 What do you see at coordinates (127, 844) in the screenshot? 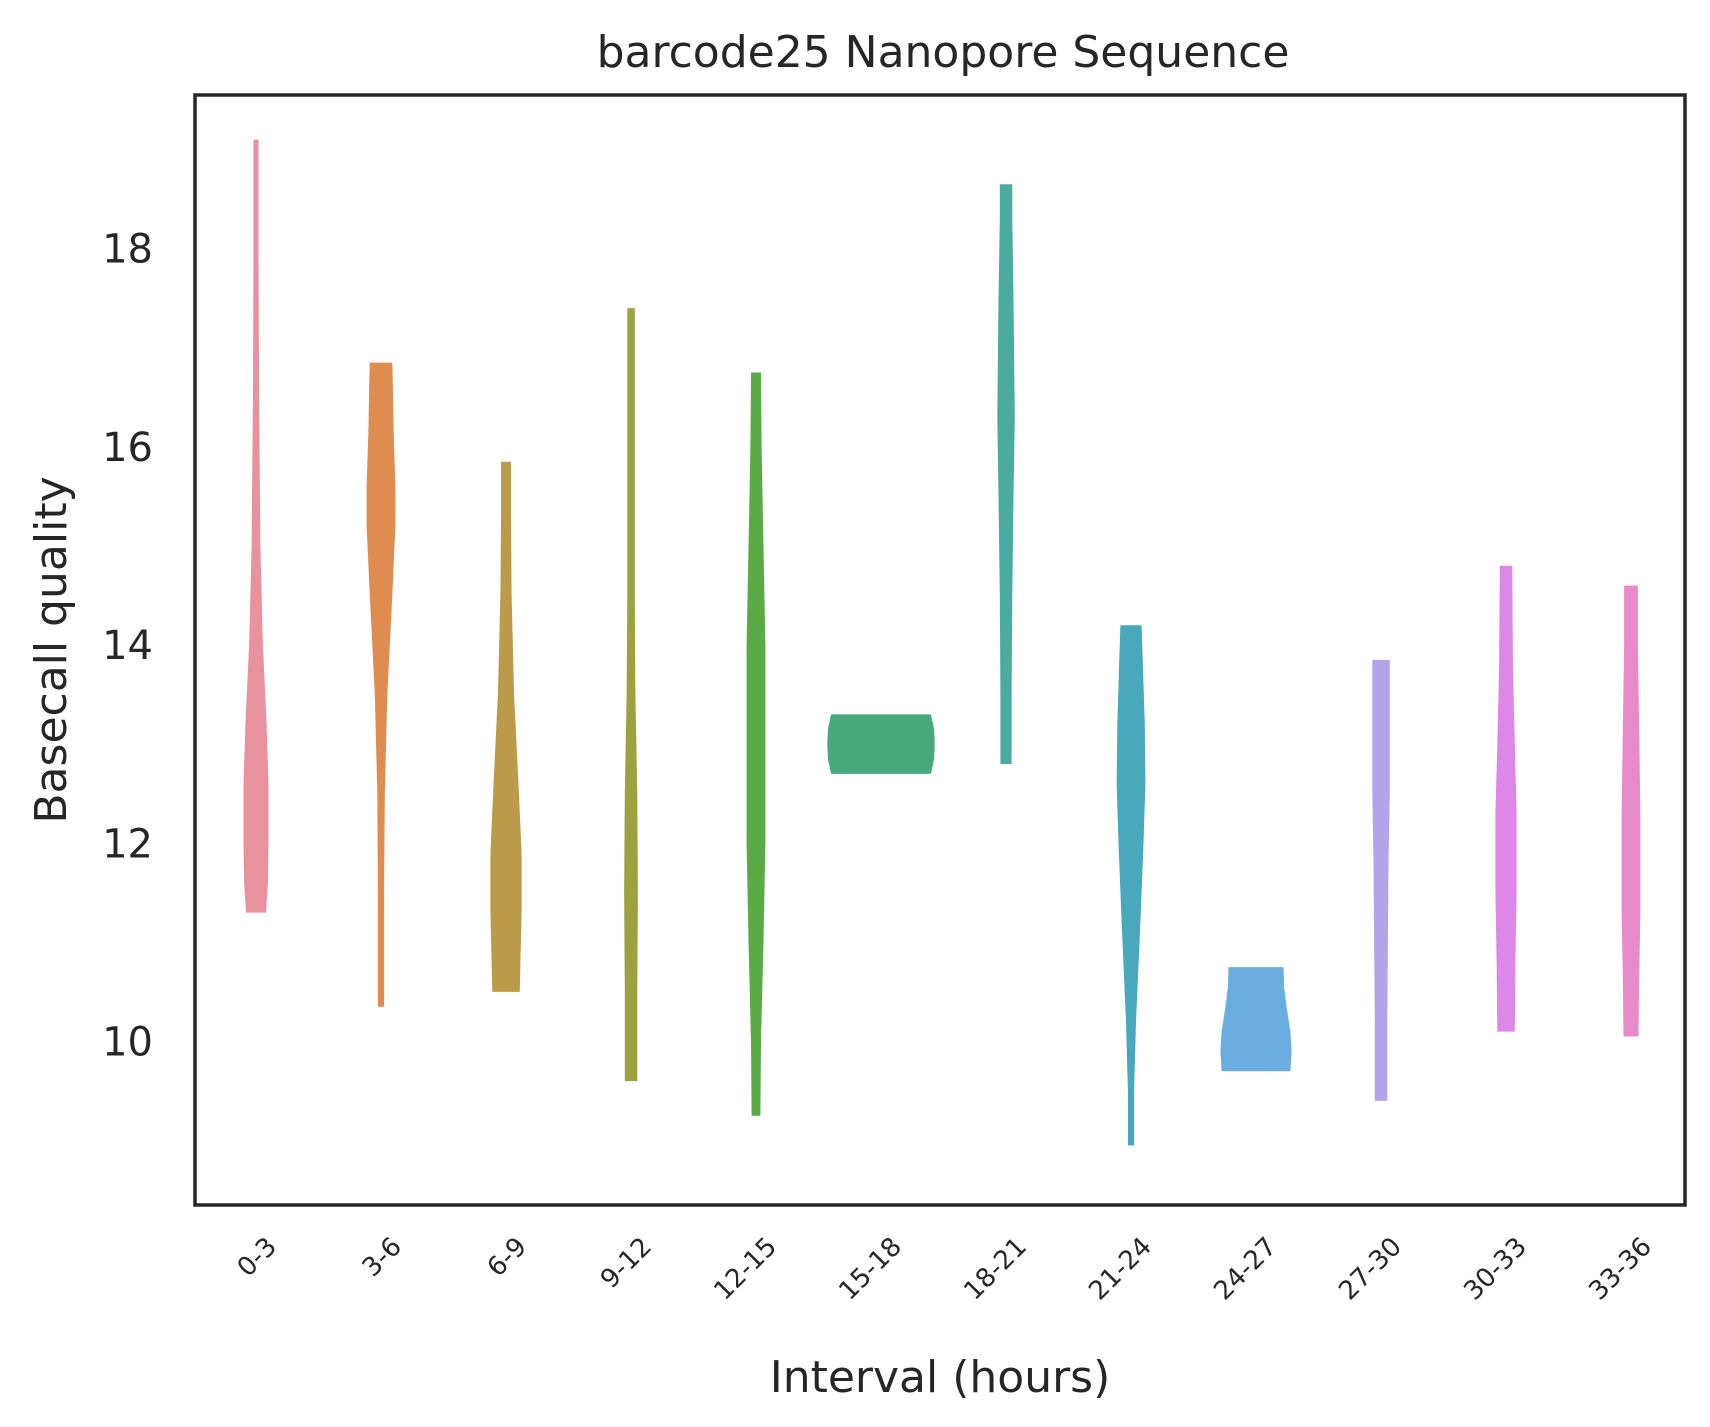
I see `y-tick-label: 12` at bounding box center [127, 844].